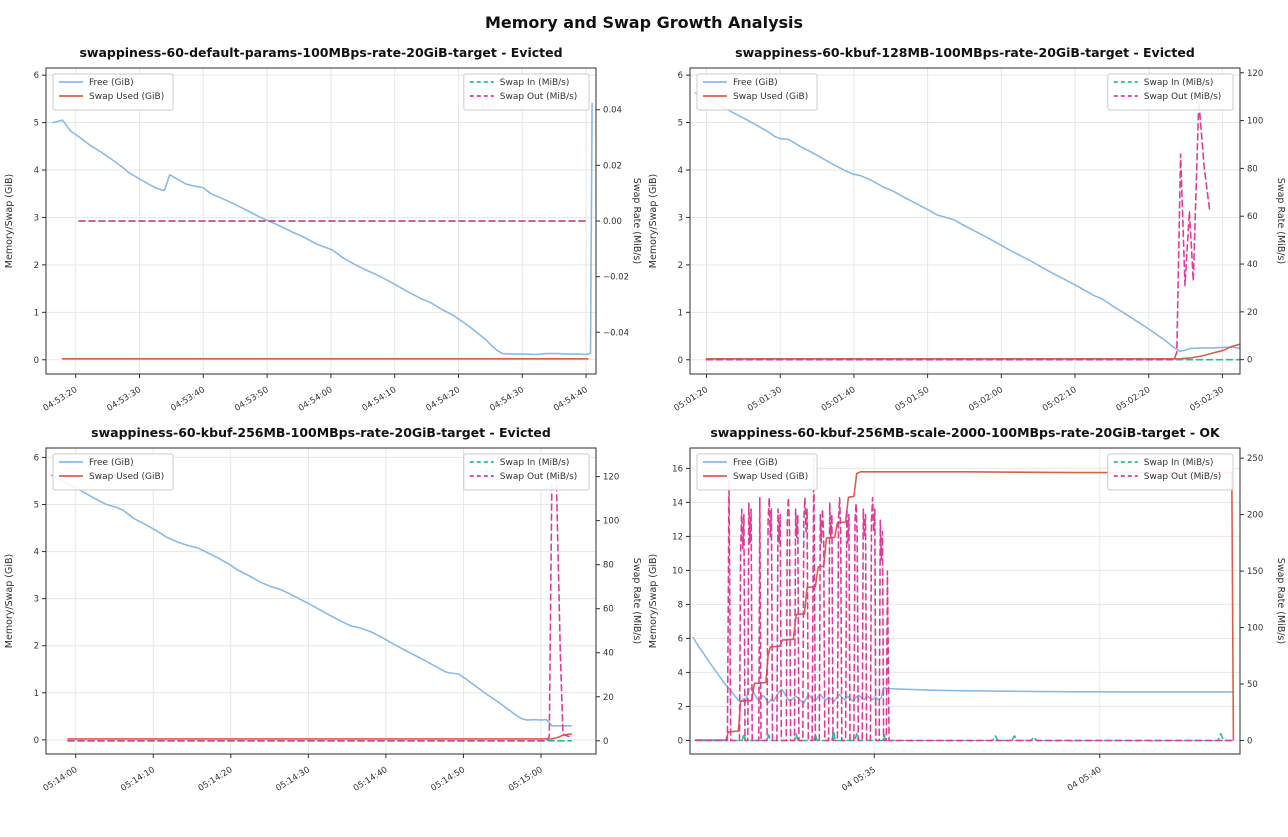 The height and width of the screenshot is (837, 1288). Describe the element at coordinates (252, 399) in the screenshot. I see `x-tick-label: 04:53:50` at that location.